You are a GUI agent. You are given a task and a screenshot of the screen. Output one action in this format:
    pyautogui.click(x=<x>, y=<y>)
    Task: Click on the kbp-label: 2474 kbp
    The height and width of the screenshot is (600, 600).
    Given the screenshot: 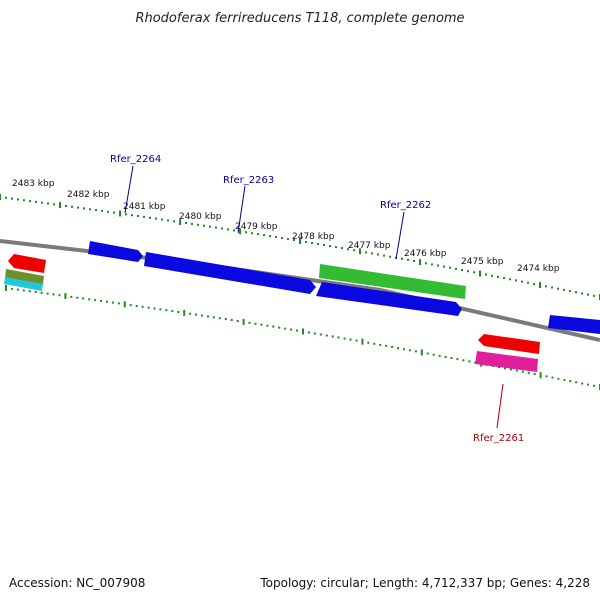 What is the action you would take?
    pyautogui.click(x=538, y=269)
    